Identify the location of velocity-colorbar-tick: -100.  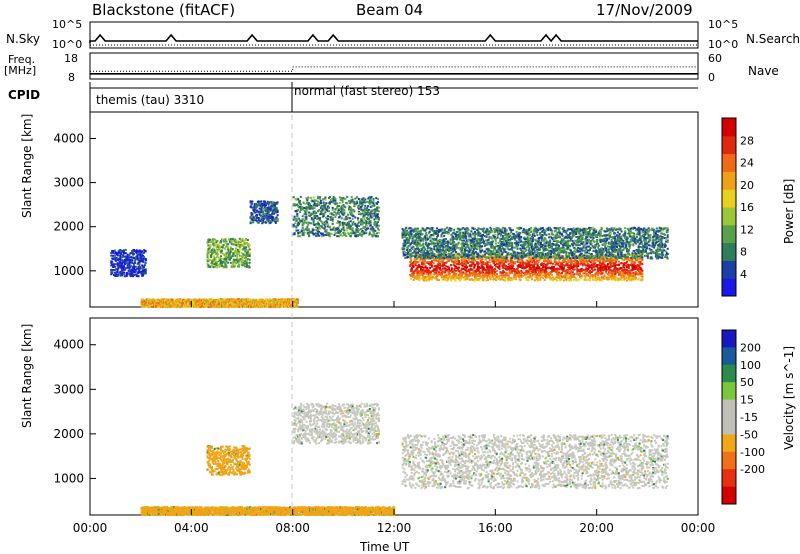
(752, 452).